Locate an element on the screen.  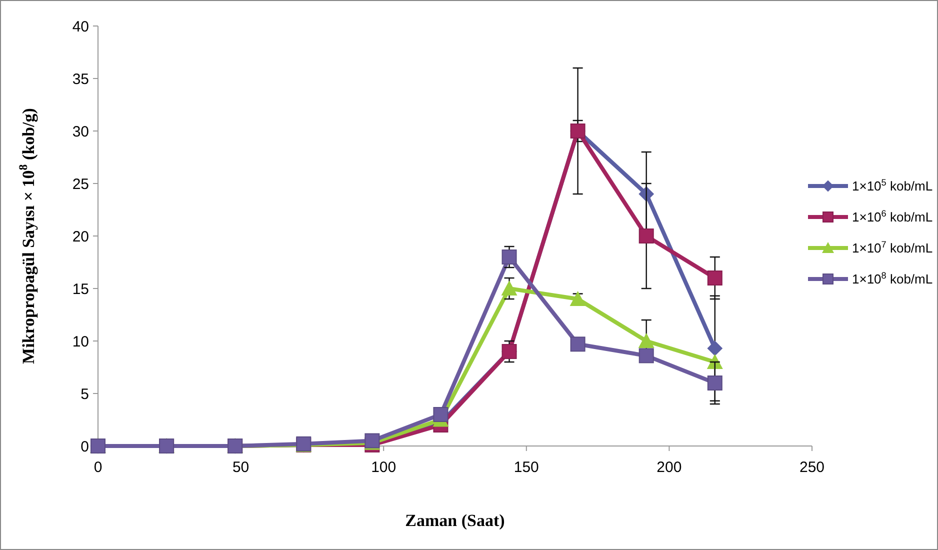
y-tick-label: 10 is located at coordinates (80, 341).